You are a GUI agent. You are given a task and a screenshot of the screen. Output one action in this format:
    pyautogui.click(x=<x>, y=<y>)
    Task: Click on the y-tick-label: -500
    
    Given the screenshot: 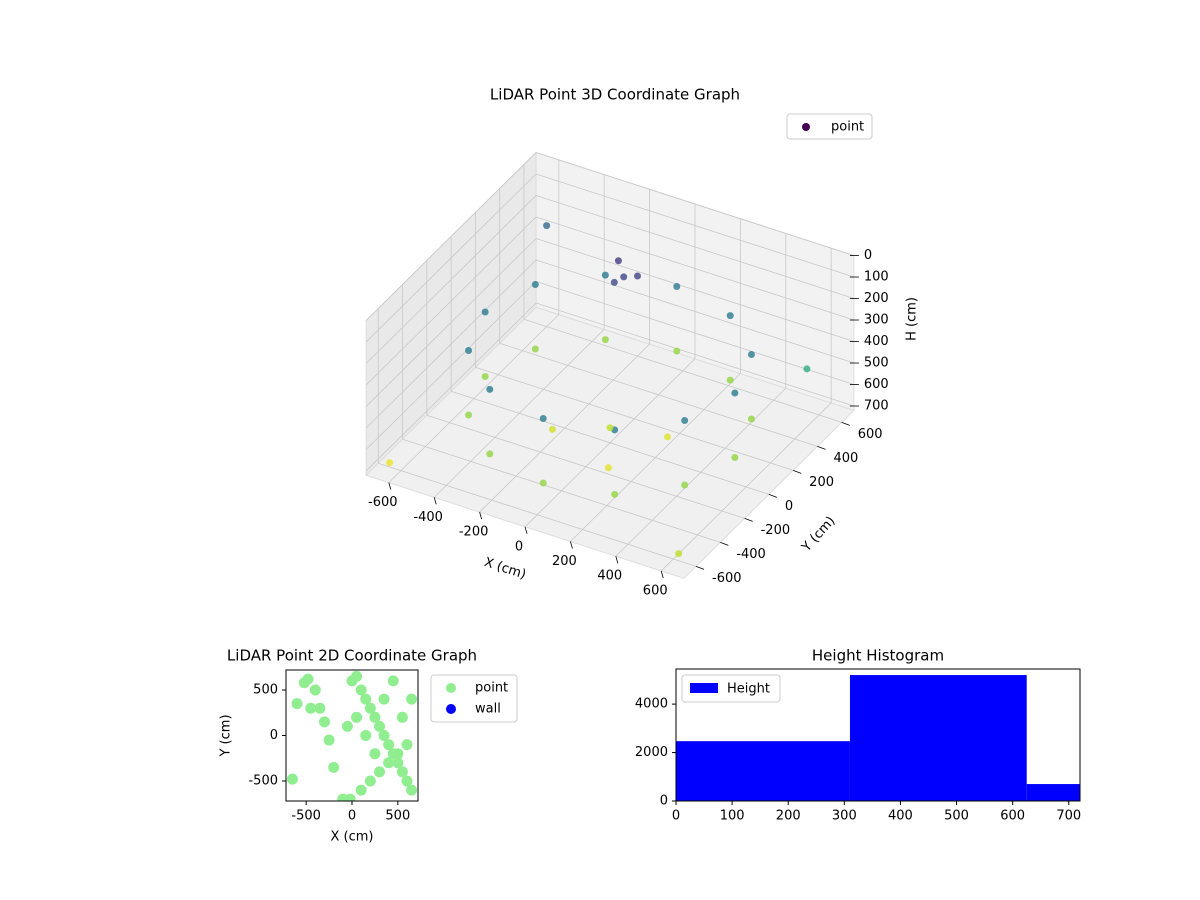 What is the action you would take?
    pyautogui.click(x=263, y=780)
    